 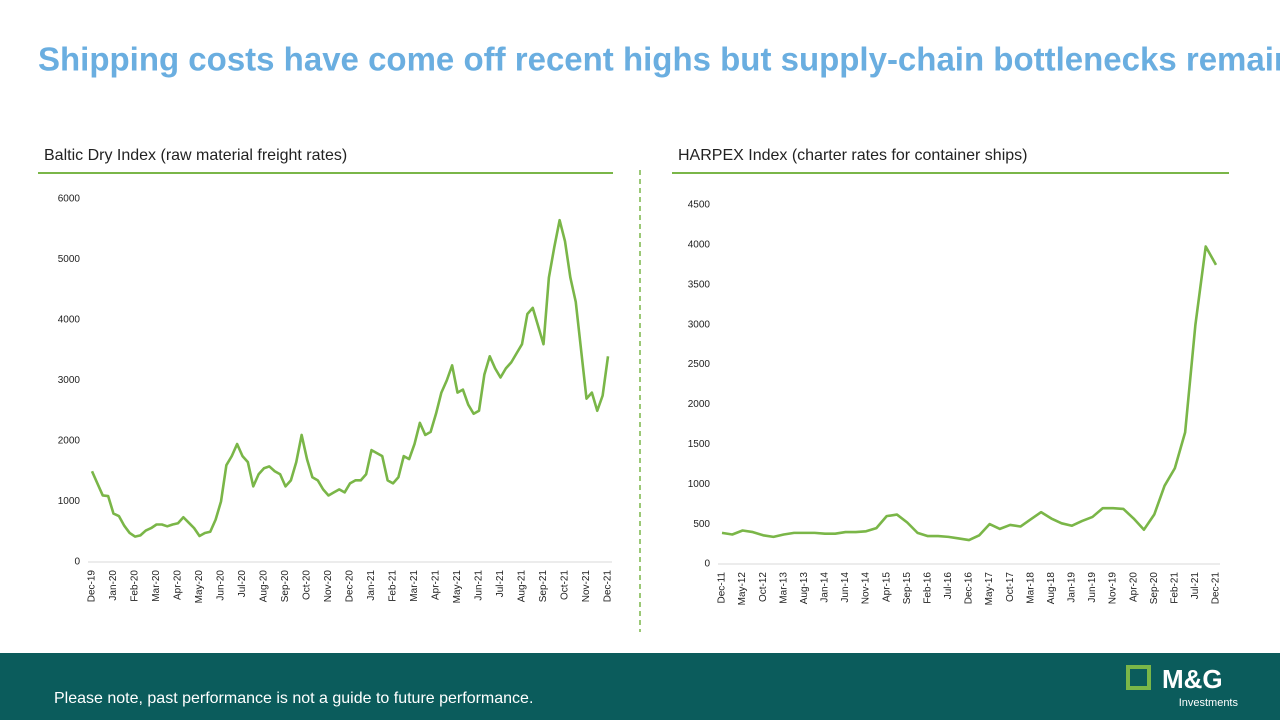 What do you see at coordinates (264, 586) in the screenshot?
I see `x-tick-label: Aug-20` at bounding box center [264, 586].